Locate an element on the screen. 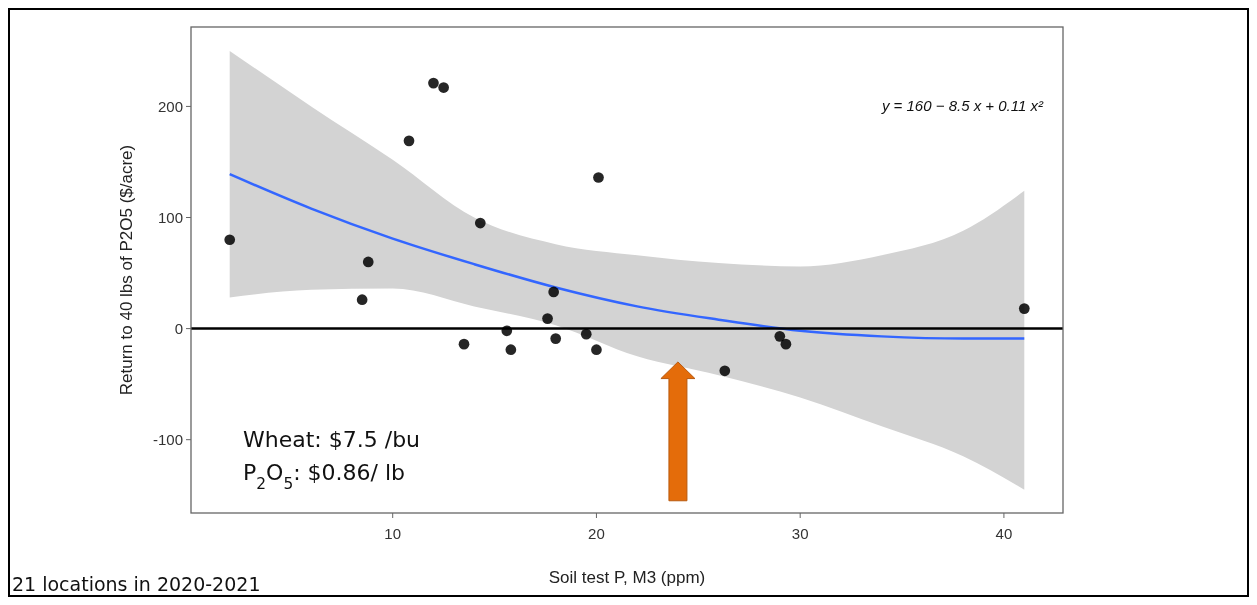 Image resolution: width=1257 pixels, height=605 pixels. text: 21 locations in 2020-2021 is located at coordinates (136, 584).